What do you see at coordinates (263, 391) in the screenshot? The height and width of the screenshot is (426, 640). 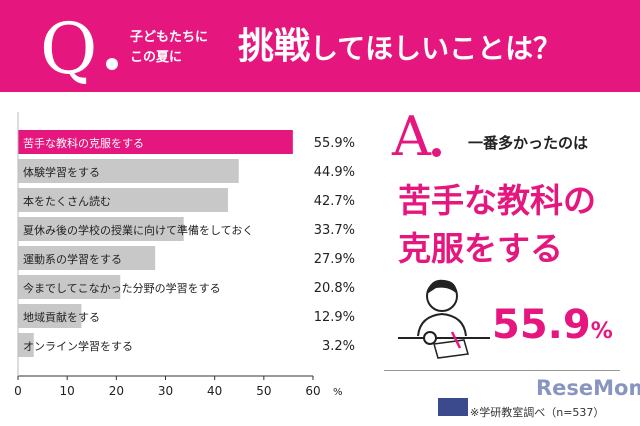 I see `x-tick-label-50: 50` at bounding box center [263, 391].